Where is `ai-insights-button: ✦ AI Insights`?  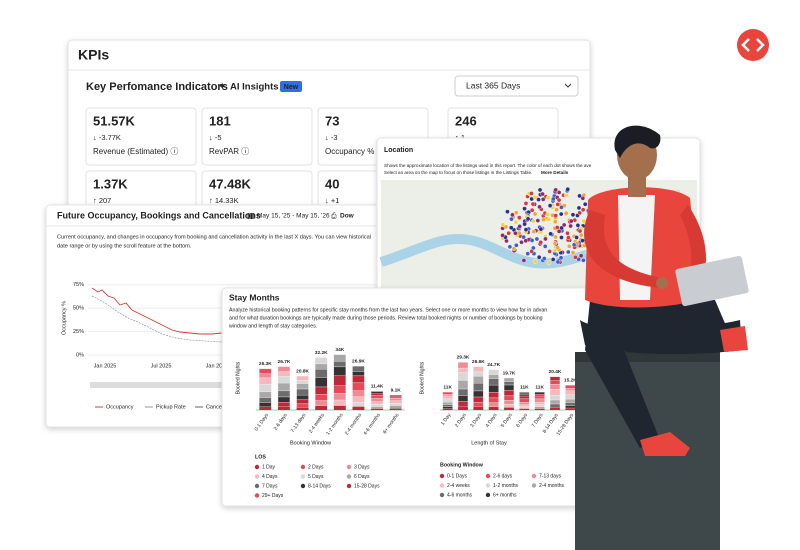
ai-insights-button: ✦ AI Insights is located at coordinates (248, 87).